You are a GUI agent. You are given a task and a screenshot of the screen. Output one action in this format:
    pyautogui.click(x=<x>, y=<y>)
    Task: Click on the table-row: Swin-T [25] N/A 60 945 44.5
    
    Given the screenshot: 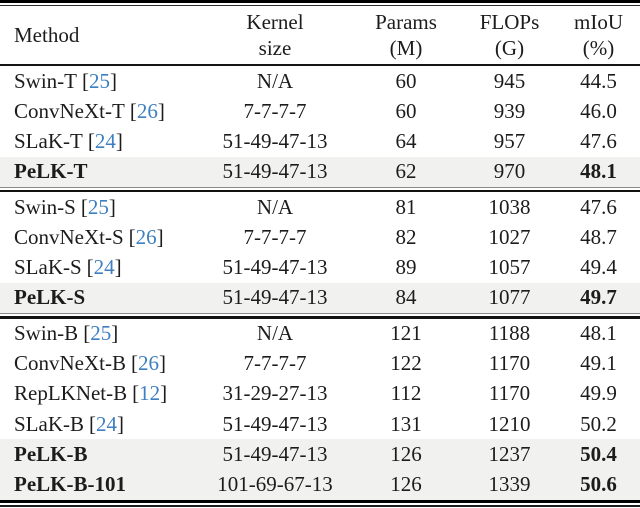 What is the action you would take?
    pyautogui.click(x=320, y=81)
    